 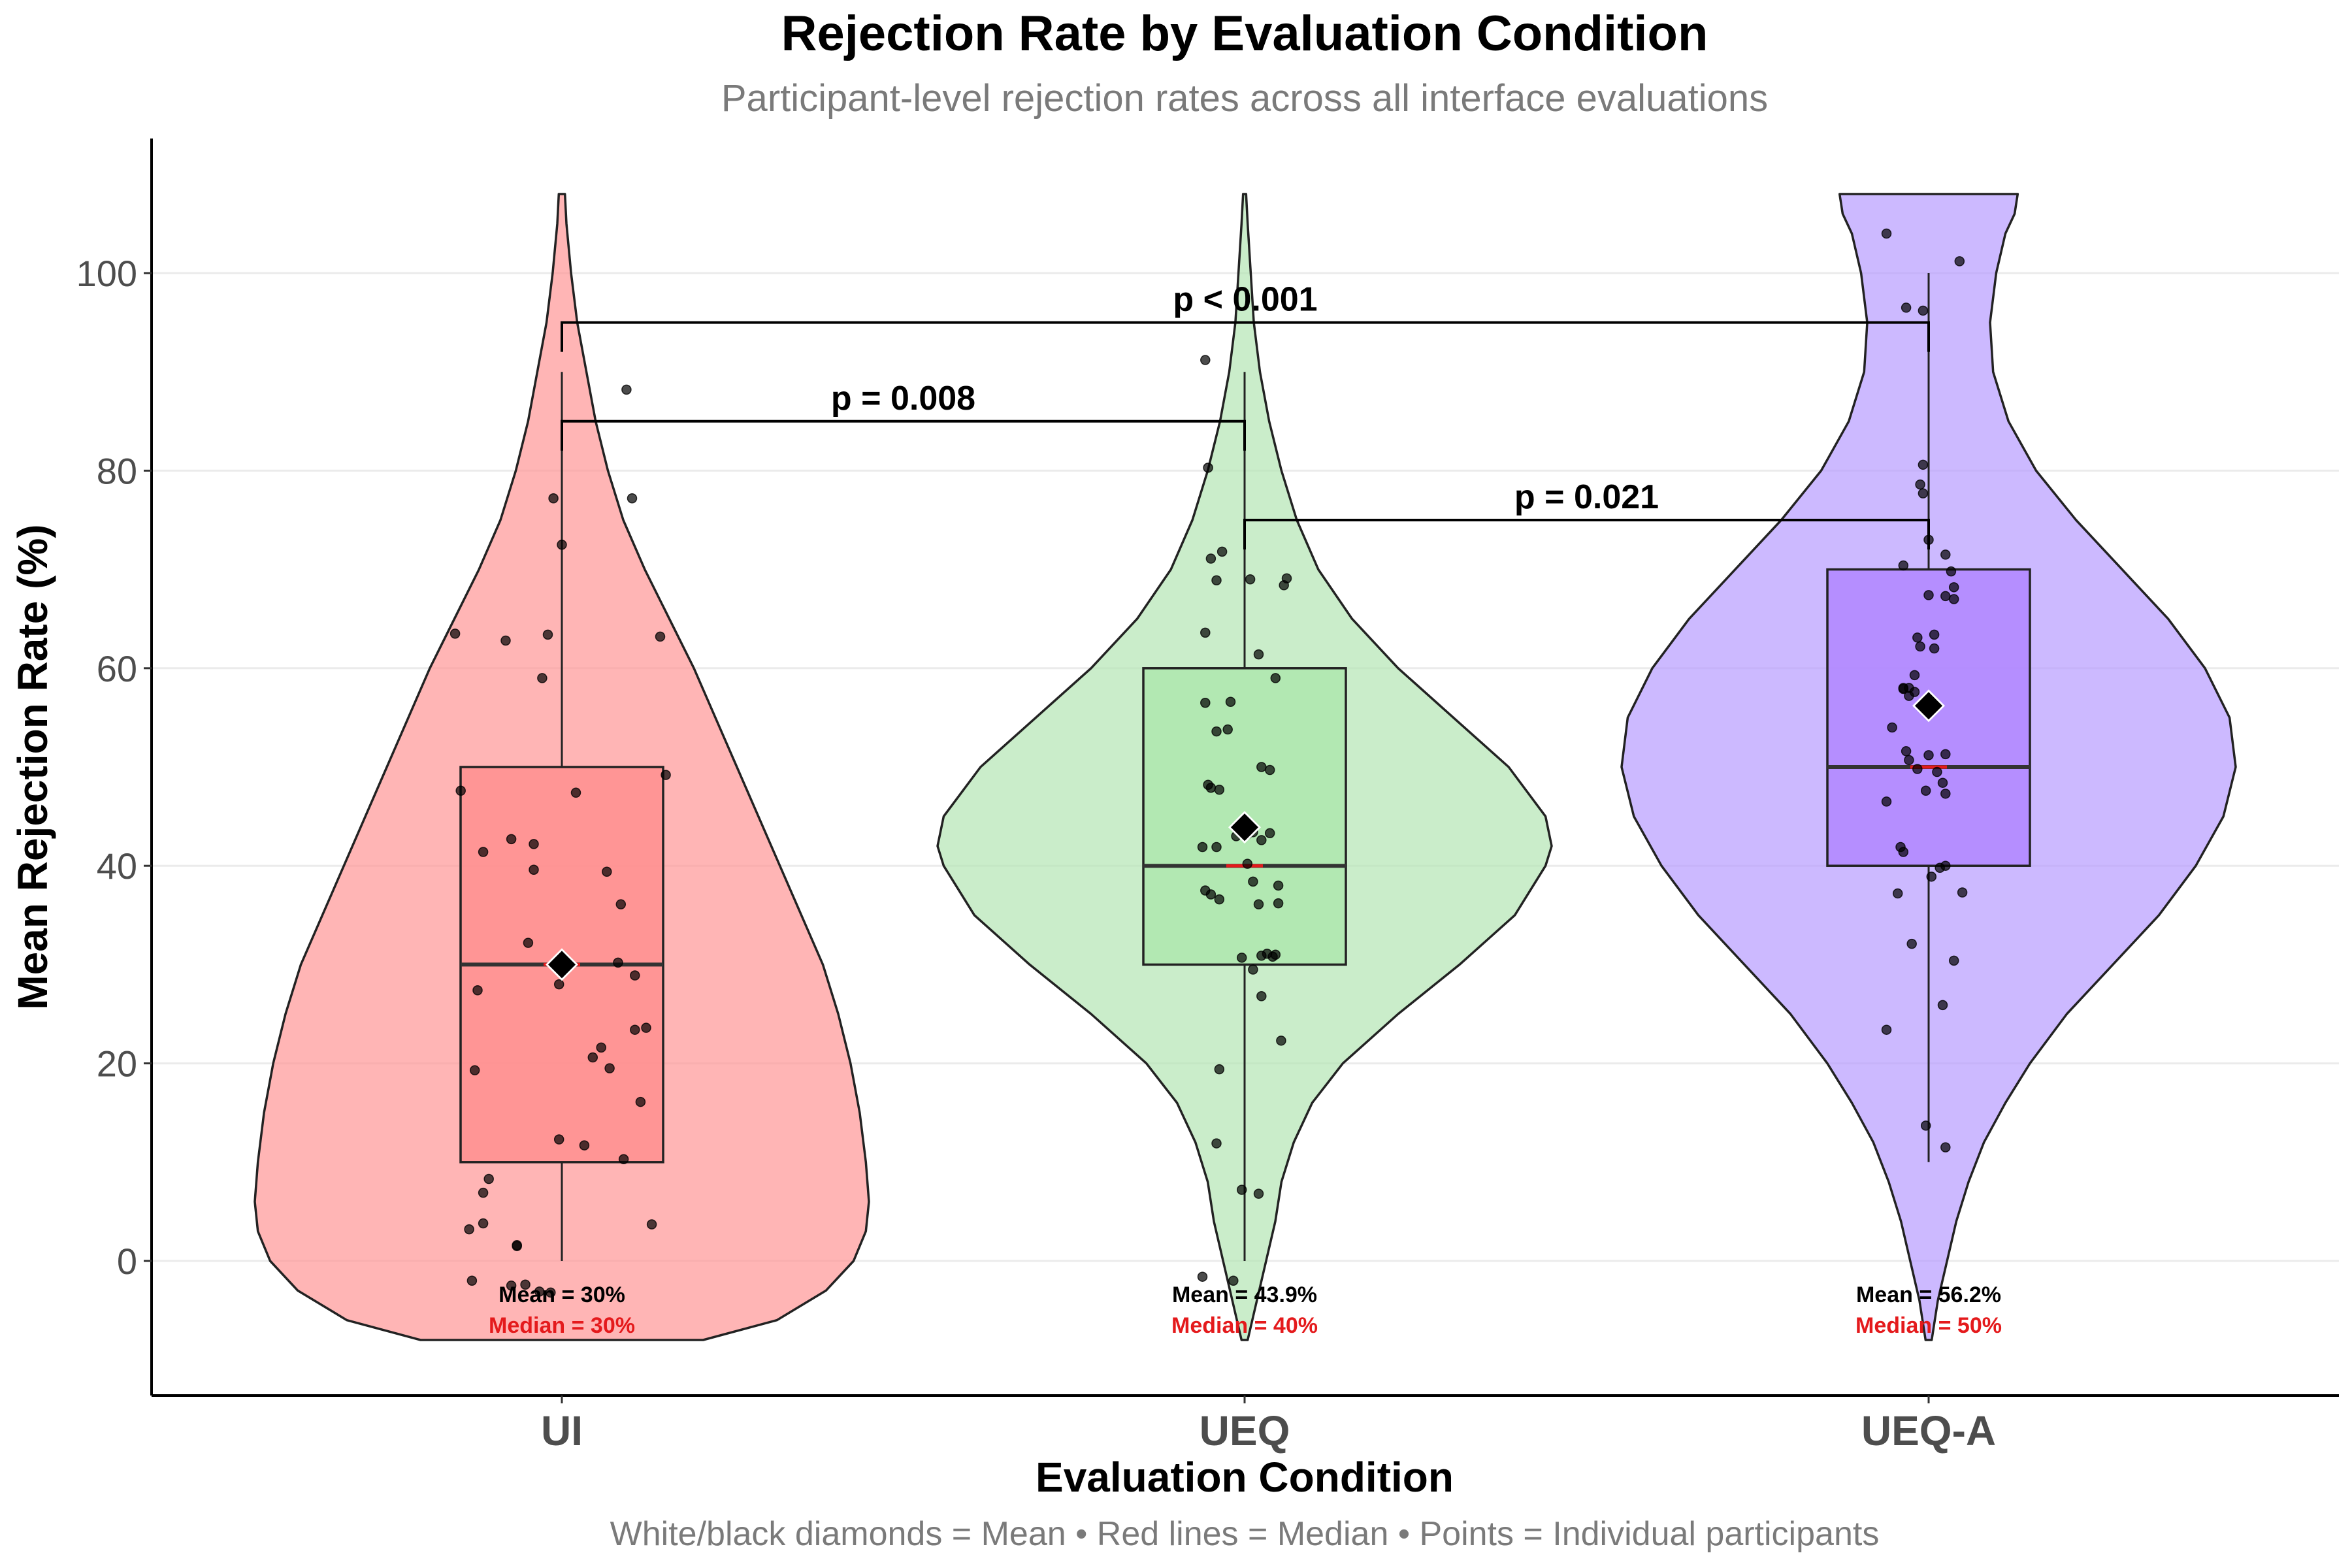 What do you see at coordinates (1928, 1294) in the screenshot?
I see `mean-label: Mean = 56.2%` at bounding box center [1928, 1294].